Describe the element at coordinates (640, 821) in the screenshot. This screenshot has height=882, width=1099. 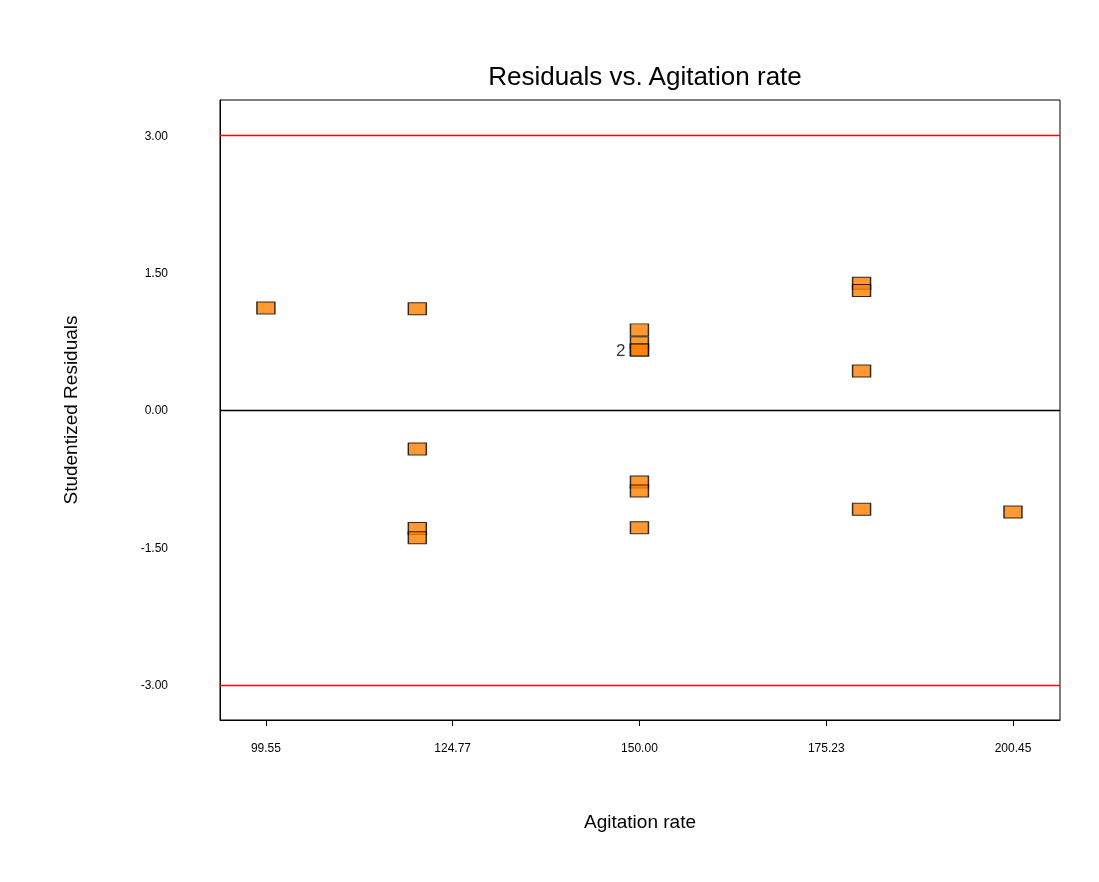
I see `x-axis-title: Agitation rate` at that location.